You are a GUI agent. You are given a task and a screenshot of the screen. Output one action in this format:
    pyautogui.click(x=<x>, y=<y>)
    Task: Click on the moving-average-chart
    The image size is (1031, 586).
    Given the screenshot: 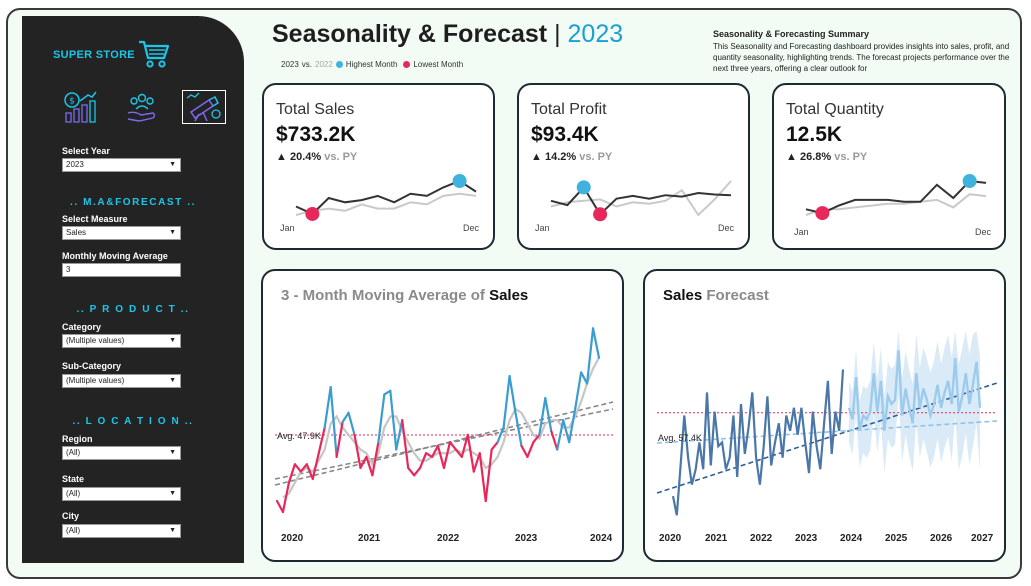 What is the action you would take?
    pyautogui.click(x=444, y=420)
    